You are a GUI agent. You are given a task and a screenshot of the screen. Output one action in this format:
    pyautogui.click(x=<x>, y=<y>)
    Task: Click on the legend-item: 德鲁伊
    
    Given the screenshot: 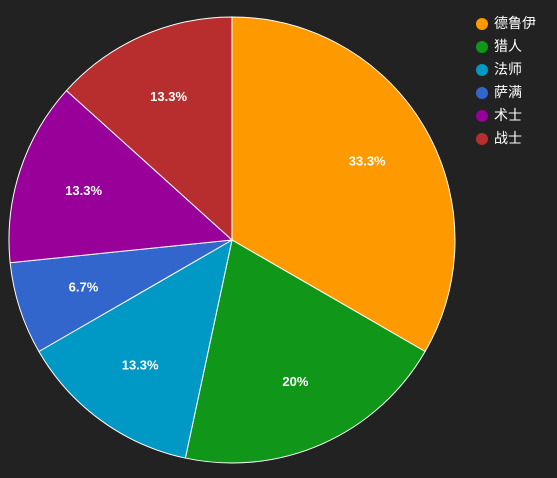 What is the action you would take?
    pyautogui.click(x=506, y=24)
    